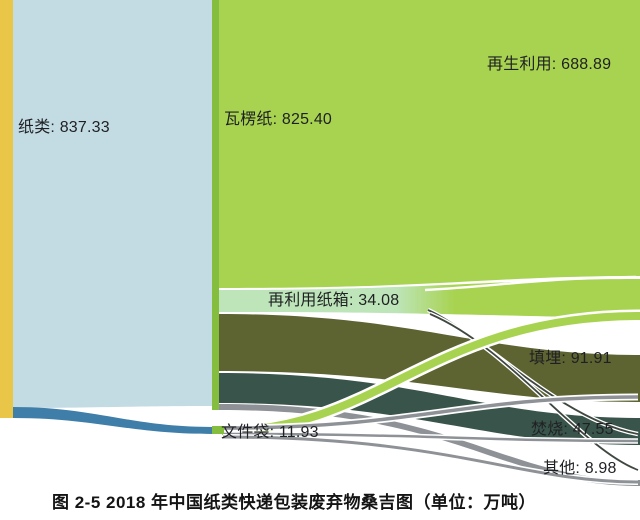 This screenshot has height=520, width=640. Describe the element at coordinates (570, 358) in the screenshot. I see `node-label-tianmai: 填埋: 91.91` at that location.